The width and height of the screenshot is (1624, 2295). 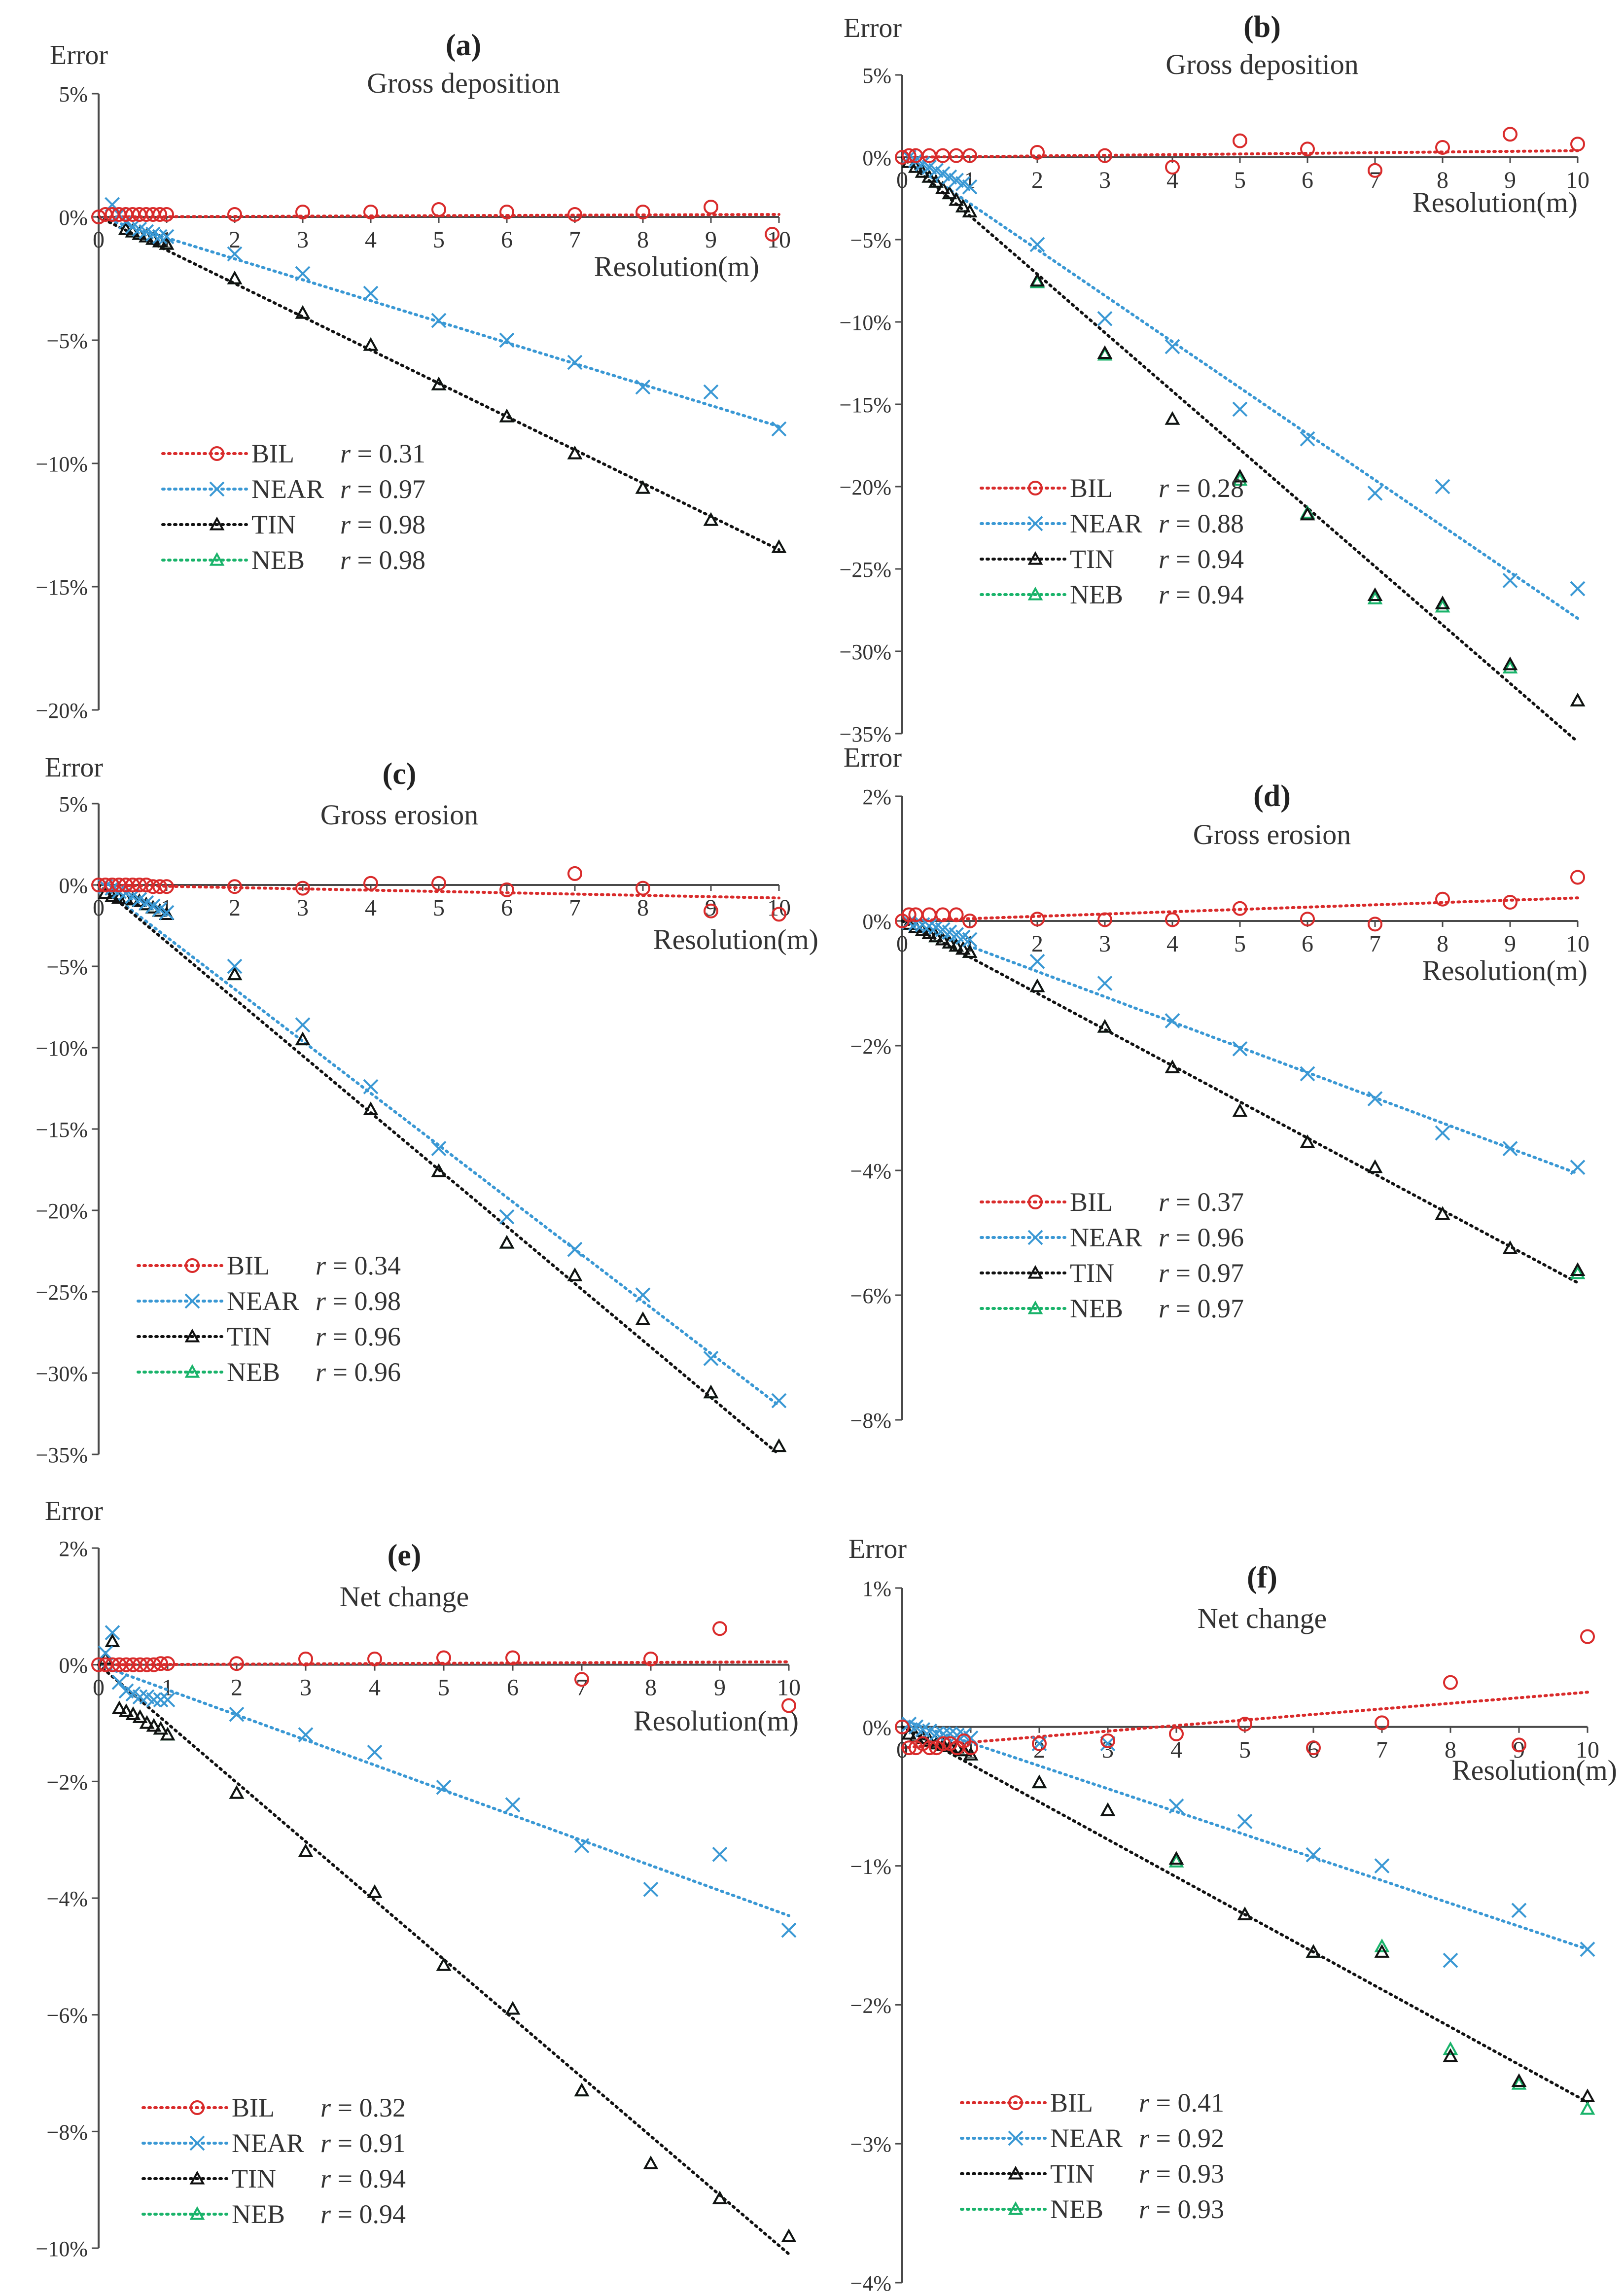 I want to click on r-value: = 0.34, so click(x=364, y=1265).